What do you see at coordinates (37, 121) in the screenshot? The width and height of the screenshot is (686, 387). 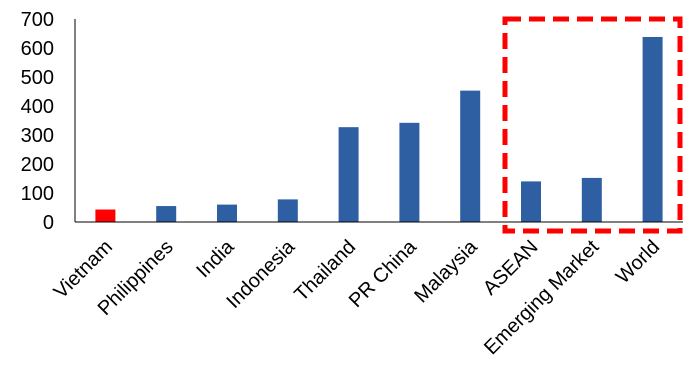 I see `y-tick-labels: 0 100 200 300 400 500 600 700` at bounding box center [37, 121].